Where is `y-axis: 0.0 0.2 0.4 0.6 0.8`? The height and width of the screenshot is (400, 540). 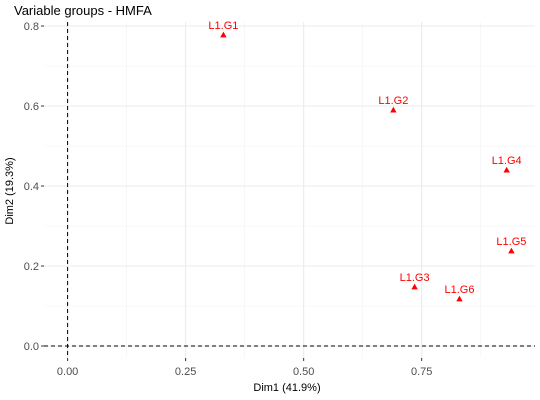 y-axis: 0.0 0.2 0.4 0.6 0.8 is located at coordinates (34, 187).